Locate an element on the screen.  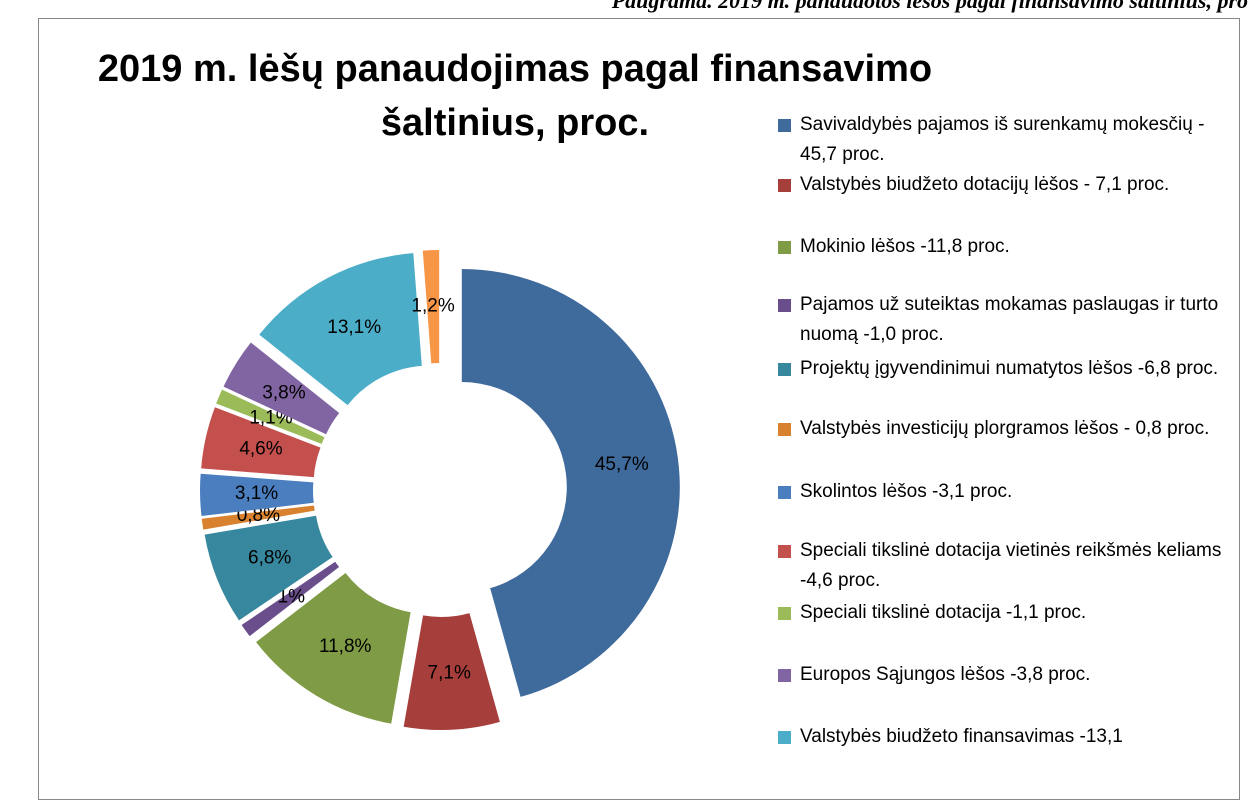
data-label: 7,1% is located at coordinates (449, 672).